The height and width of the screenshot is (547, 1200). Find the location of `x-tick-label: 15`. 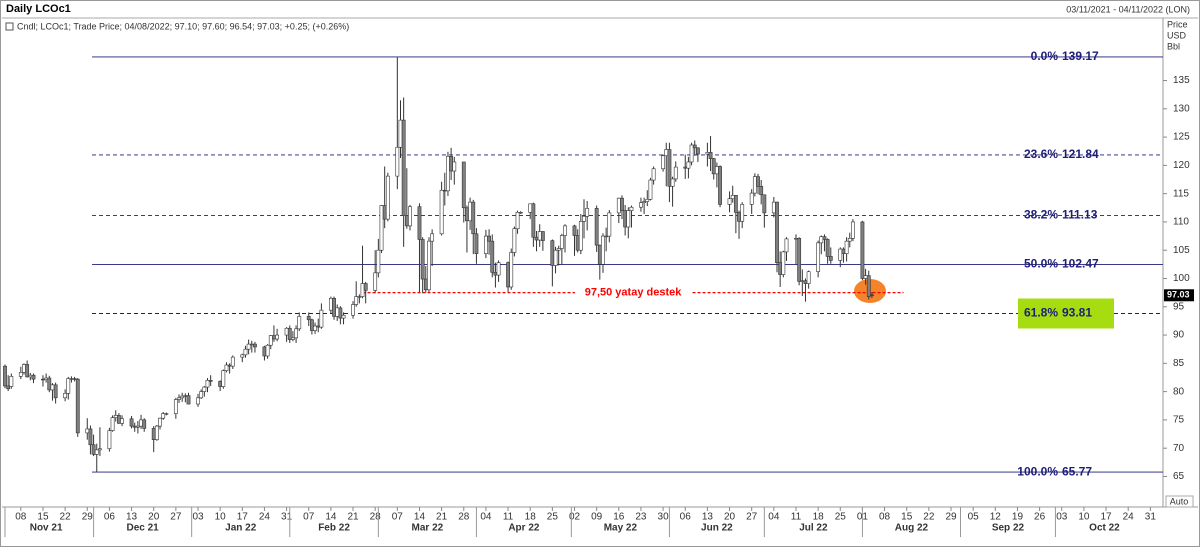

x-tick-label: 15 is located at coordinates (907, 517).